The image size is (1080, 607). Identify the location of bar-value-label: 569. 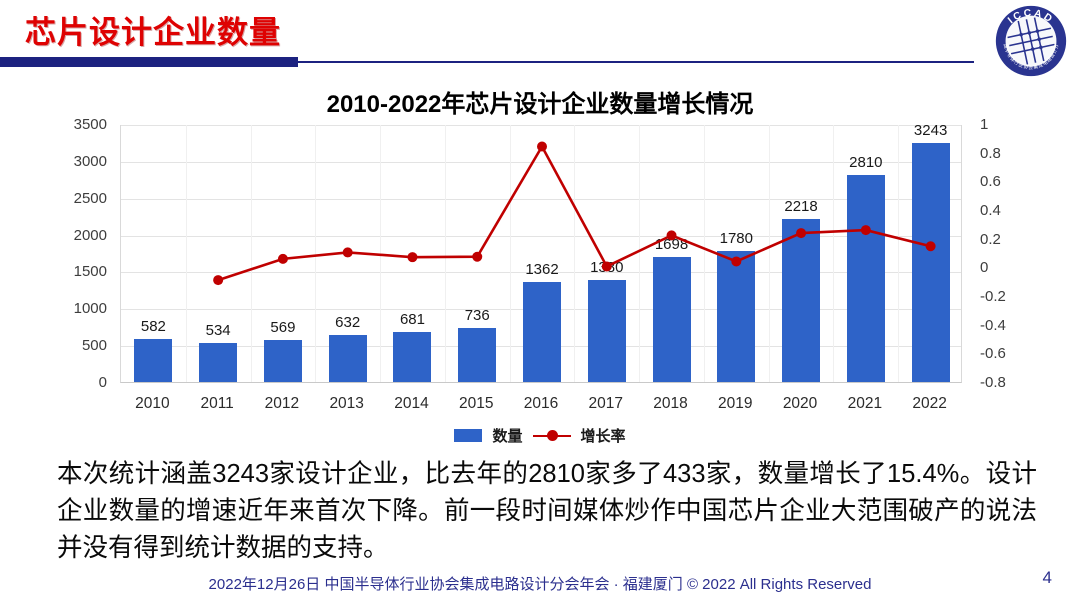
(283, 328).